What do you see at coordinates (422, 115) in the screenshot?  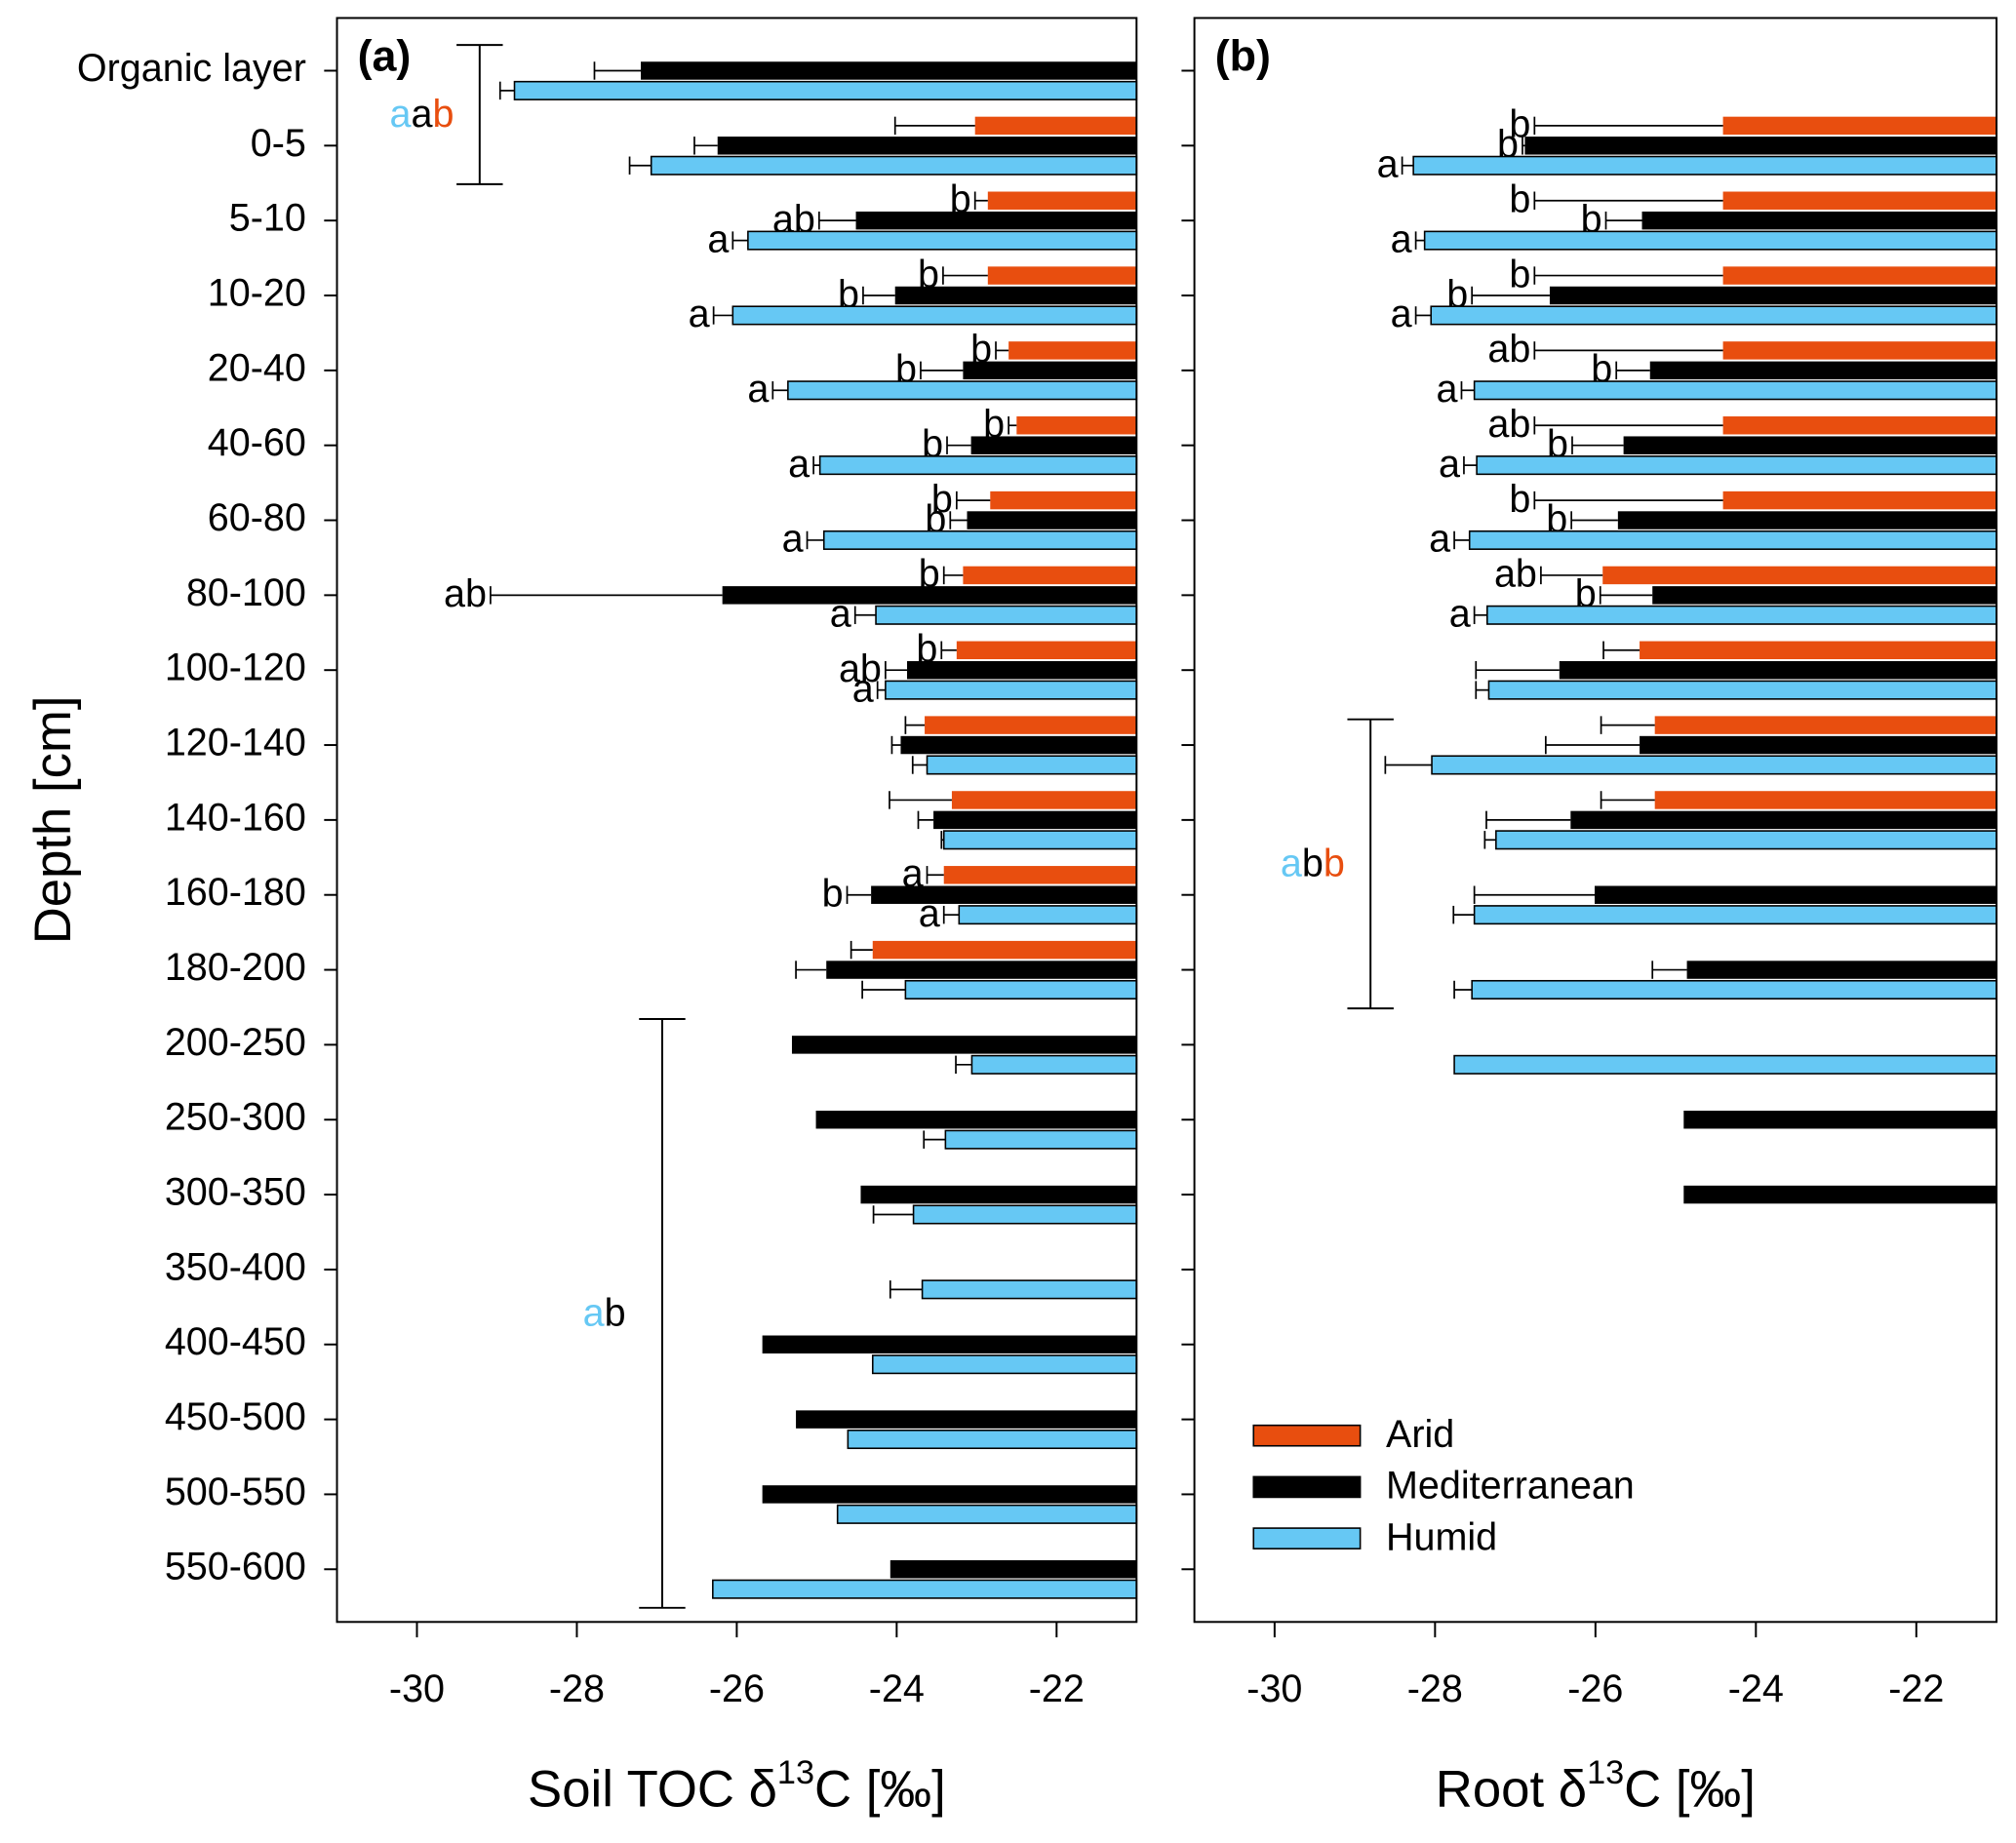 I see `group-letters: aab` at bounding box center [422, 115].